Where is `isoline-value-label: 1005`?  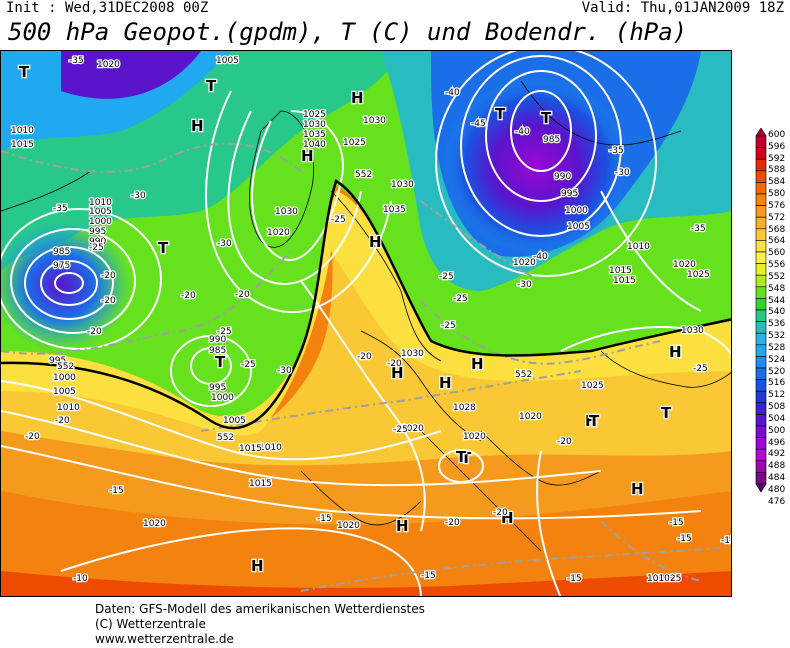 isoline-value-label: 1005 is located at coordinates (64, 392).